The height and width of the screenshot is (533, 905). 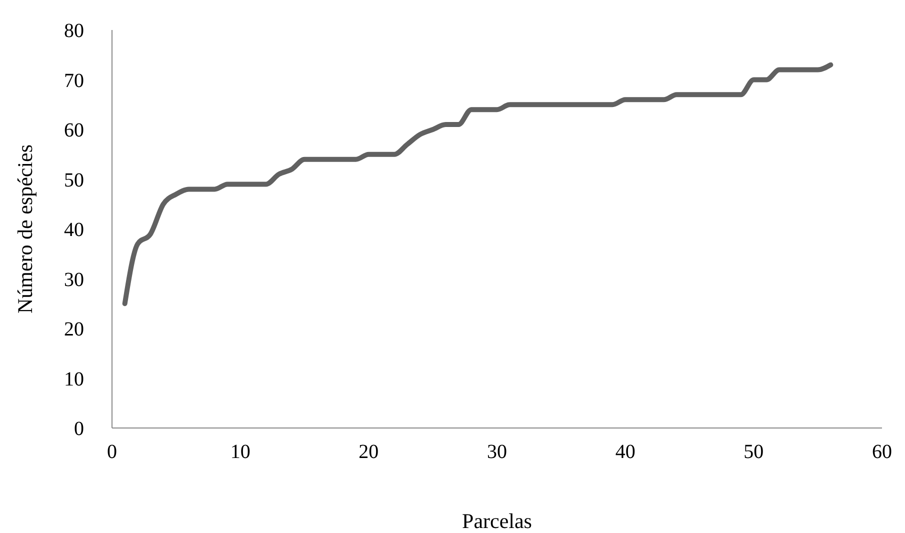 What do you see at coordinates (754, 452) in the screenshot?
I see `x-tick-label: 50` at bounding box center [754, 452].